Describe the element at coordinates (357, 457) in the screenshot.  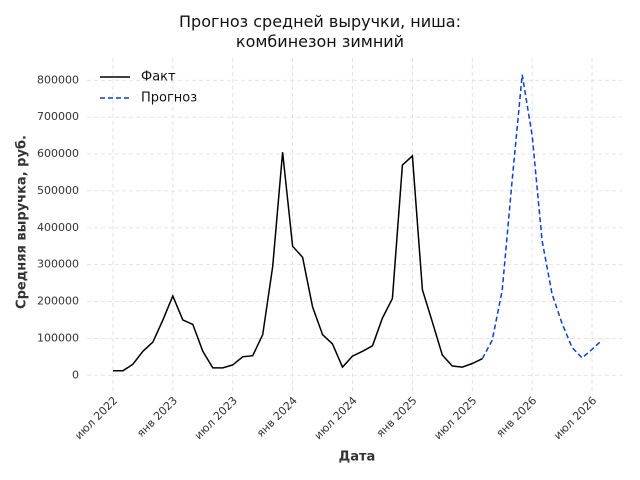
I see `x-axis-label: Дата` at that location.